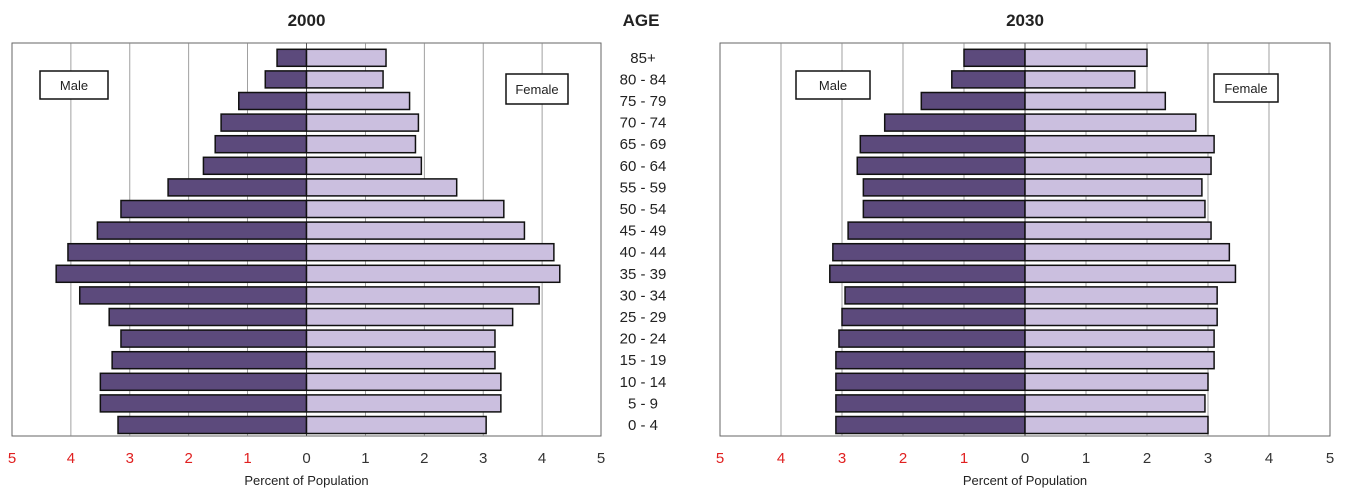 The image size is (1348, 489). What do you see at coordinates (643, 166) in the screenshot?
I see `age-group-label: 60 - 64` at bounding box center [643, 166].